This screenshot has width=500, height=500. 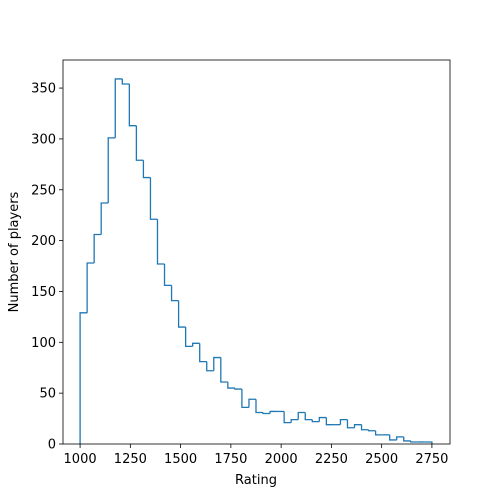 I want to click on y-tick-label: 100, so click(x=43, y=343).